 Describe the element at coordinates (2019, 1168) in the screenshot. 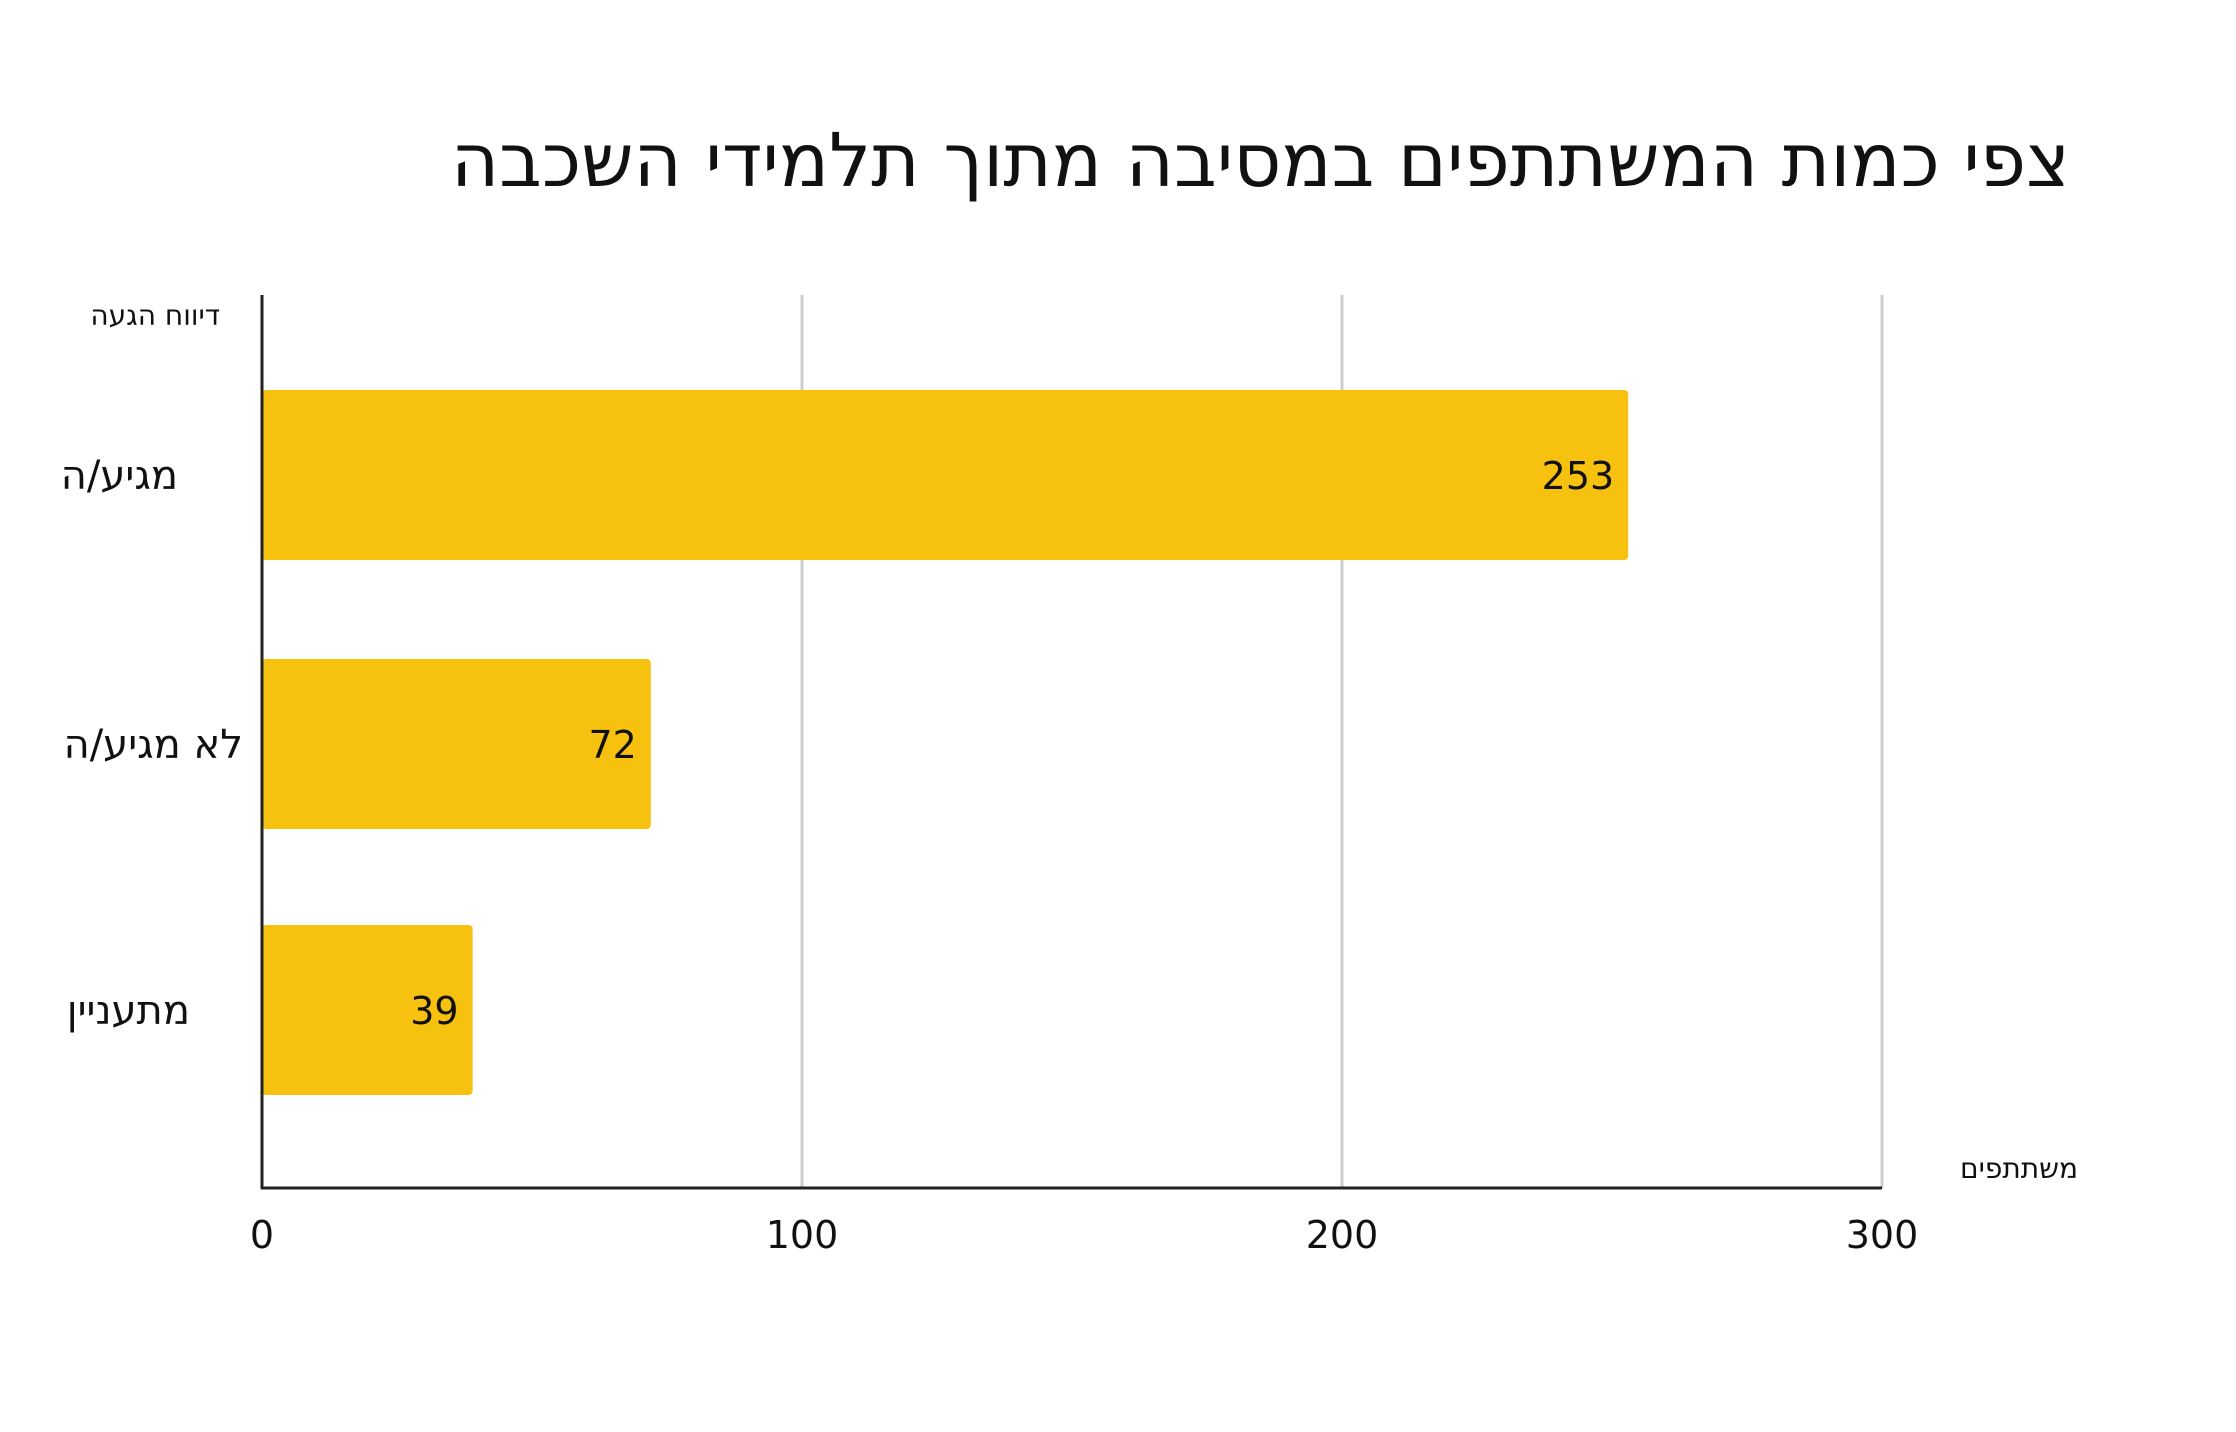

I see `x-axis-title: משתתפים` at that location.